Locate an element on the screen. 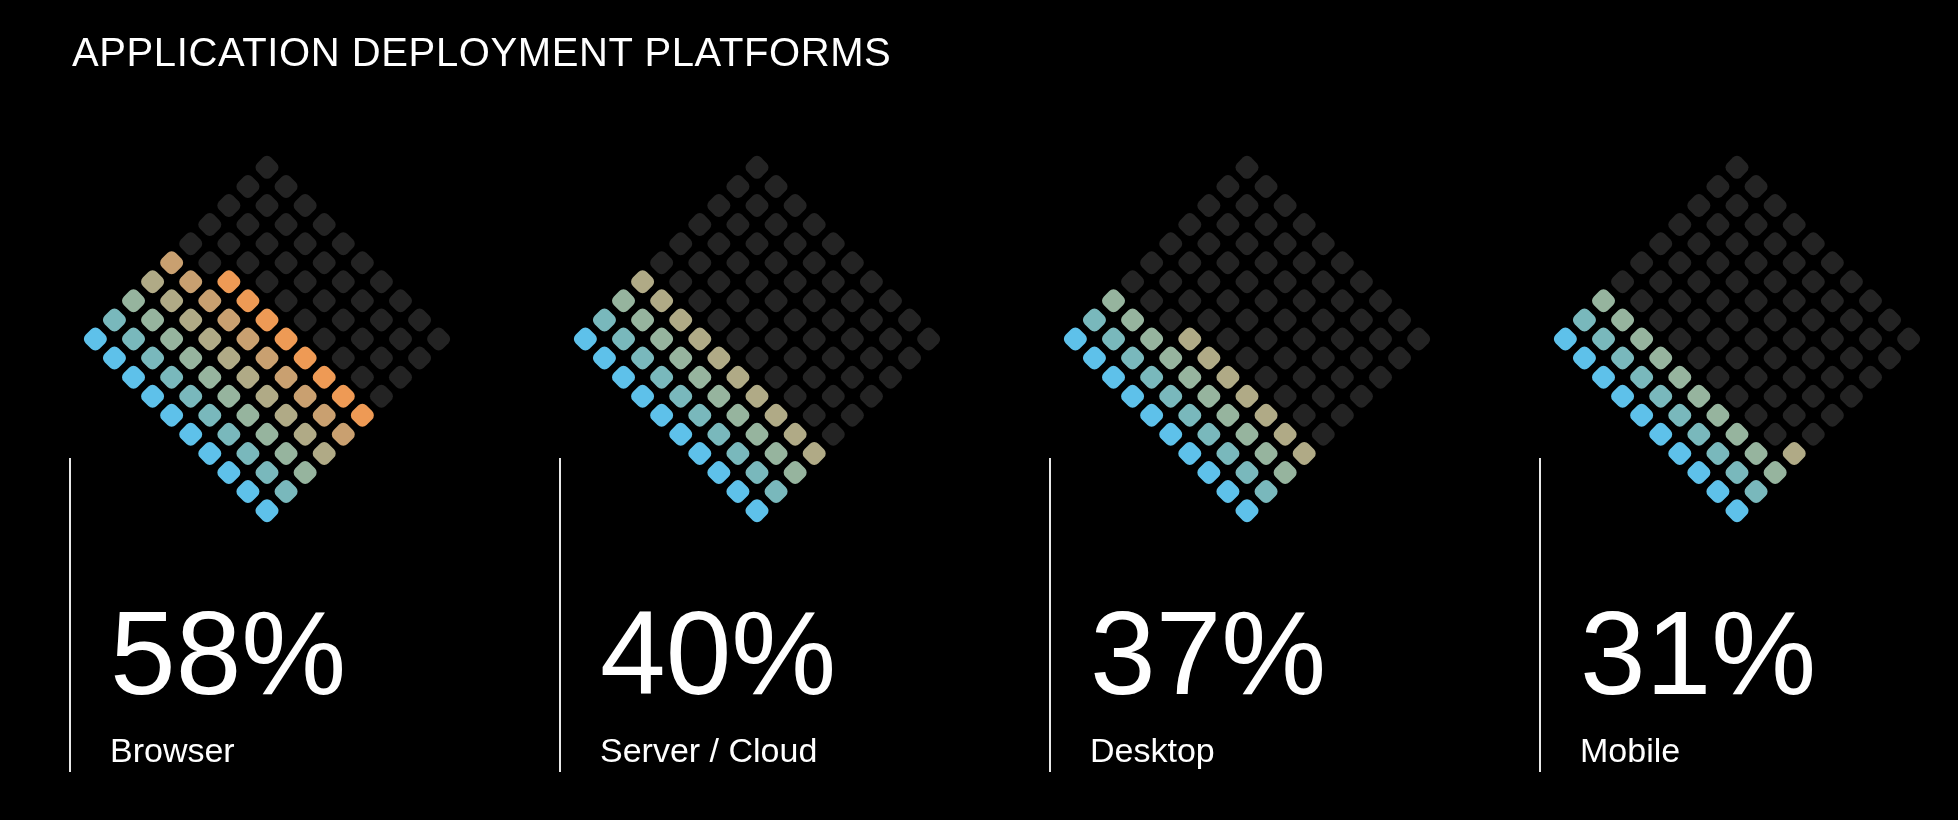  data-label: 31% is located at coordinates (1698, 653).